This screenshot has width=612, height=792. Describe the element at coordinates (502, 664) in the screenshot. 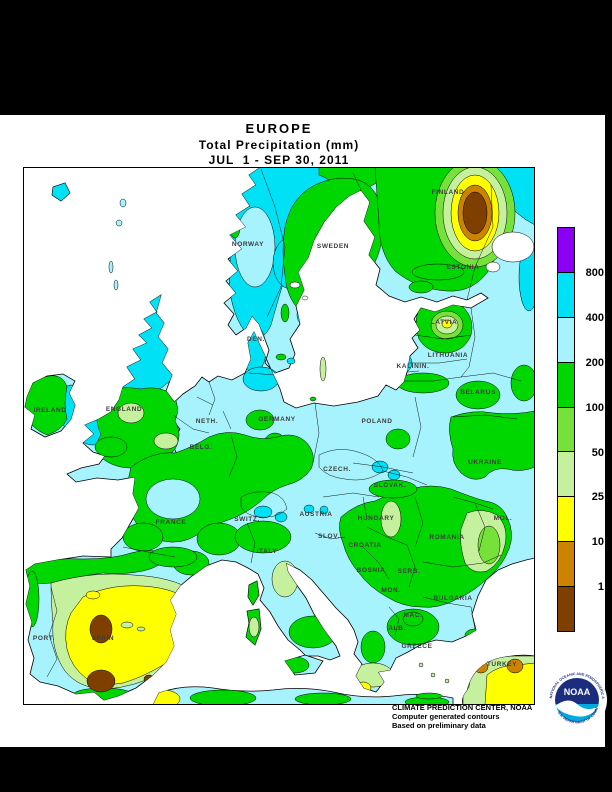

I see `country-label: TURKEY` at that location.